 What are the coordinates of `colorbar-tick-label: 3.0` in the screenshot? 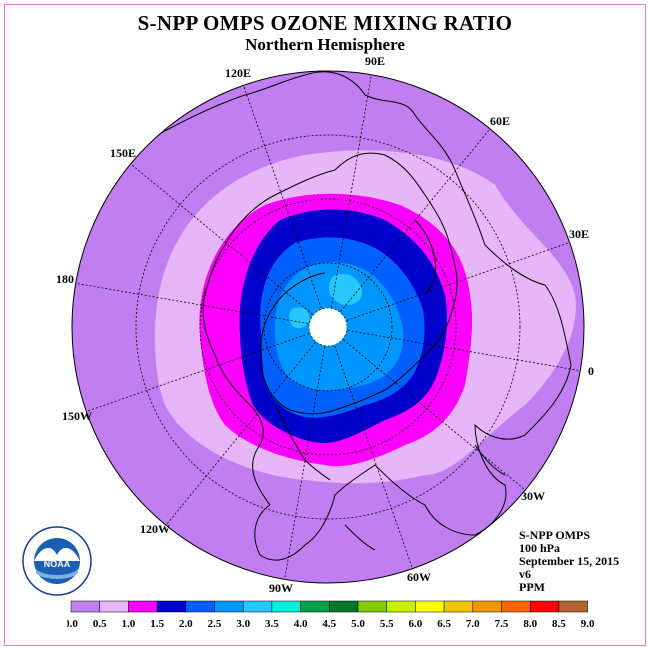 It's located at (243, 624).